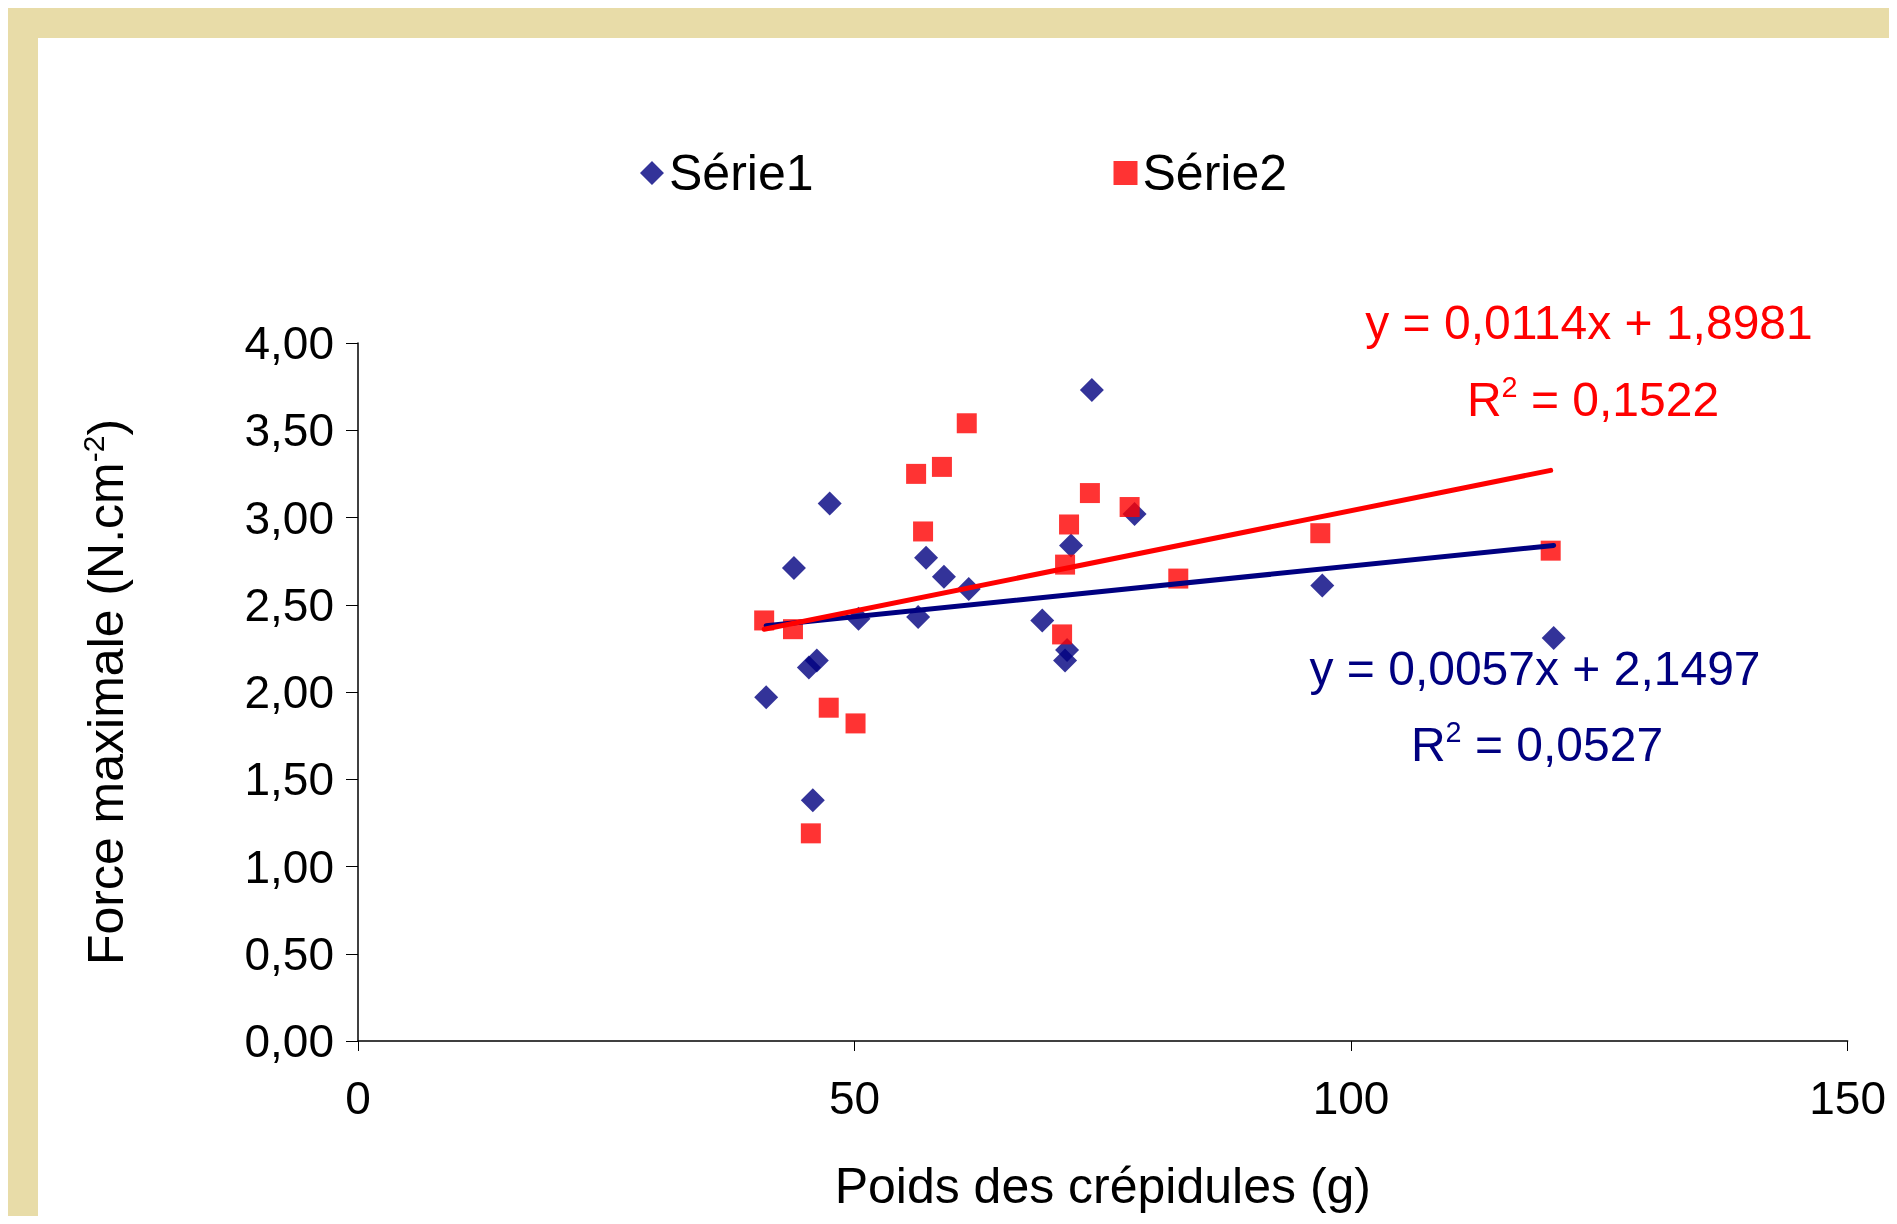 Image resolution: width=1897 pixels, height=1224 pixels. Describe the element at coordinates (289, 430) in the screenshot. I see `y-tick-label: 3,50` at that location.